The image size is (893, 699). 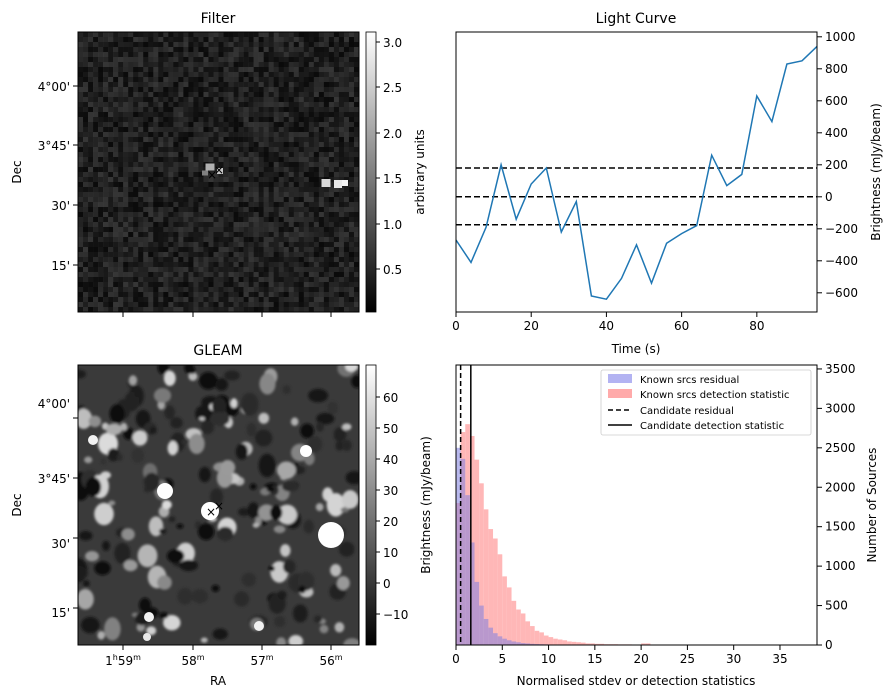 What do you see at coordinates (326, 183) in the screenshot?
I see `filter-source-pixel` at bounding box center [326, 183].